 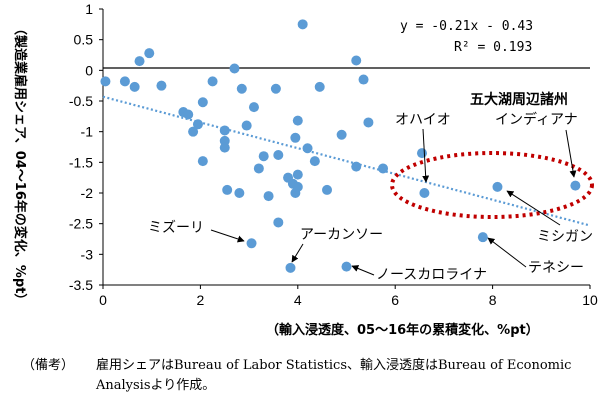 What do you see at coordinates (519, 99) in the screenshot?
I see `great-lakes-label: 五大湖周辺諸州` at bounding box center [519, 99].